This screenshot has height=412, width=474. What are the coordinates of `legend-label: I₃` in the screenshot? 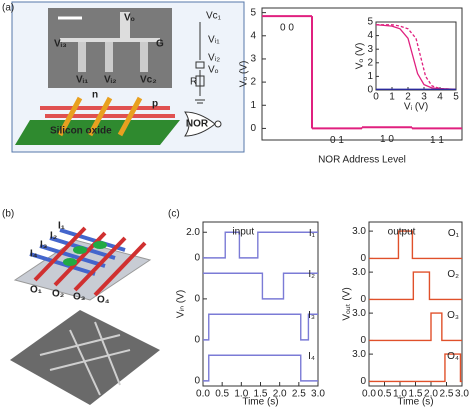 It's located at (311, 315).